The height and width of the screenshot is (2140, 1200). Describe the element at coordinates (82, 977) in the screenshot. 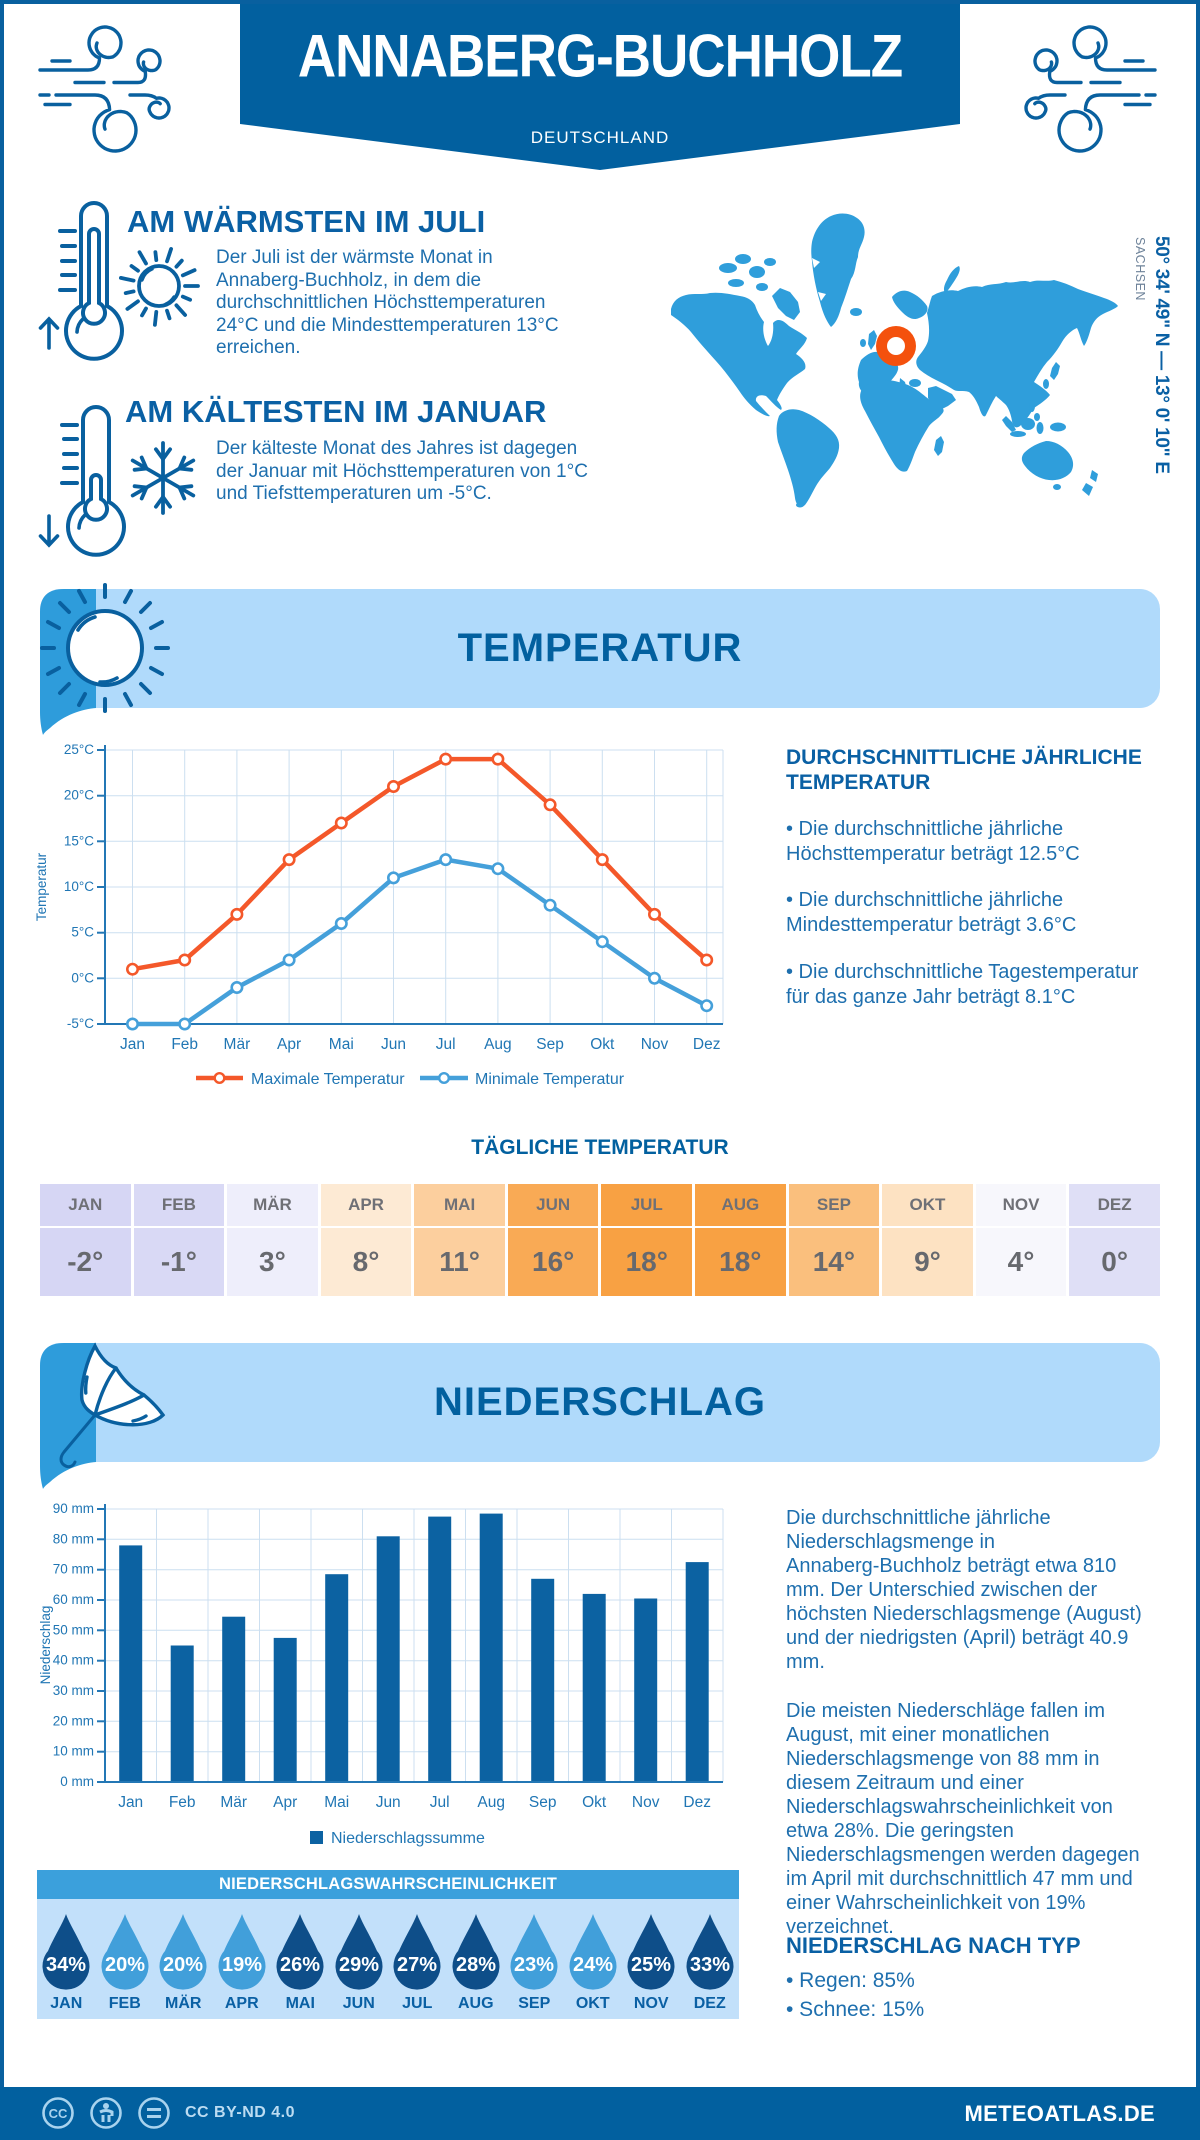

I see `svg-text: 0°C` at that location.